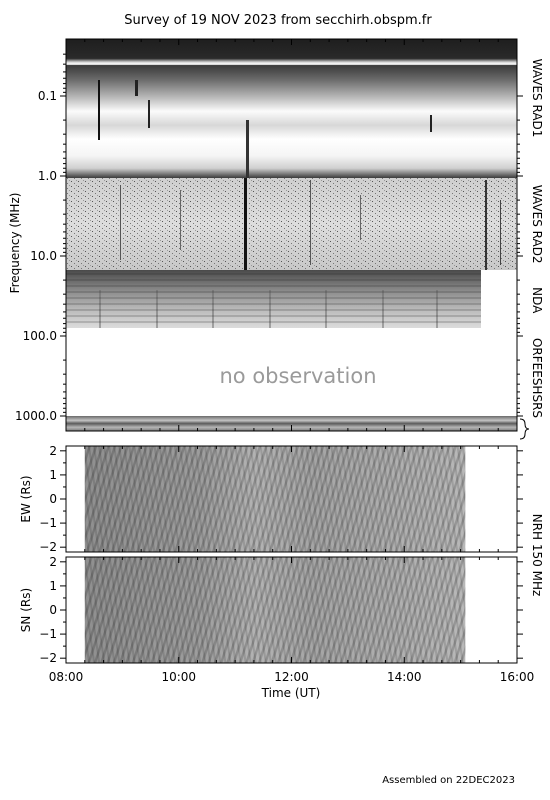 This screenshot has width=550, height=800. Describe the element at coordinates (66, 677) in the screenshot. I see `x-tick-label: 08:00` at that location.